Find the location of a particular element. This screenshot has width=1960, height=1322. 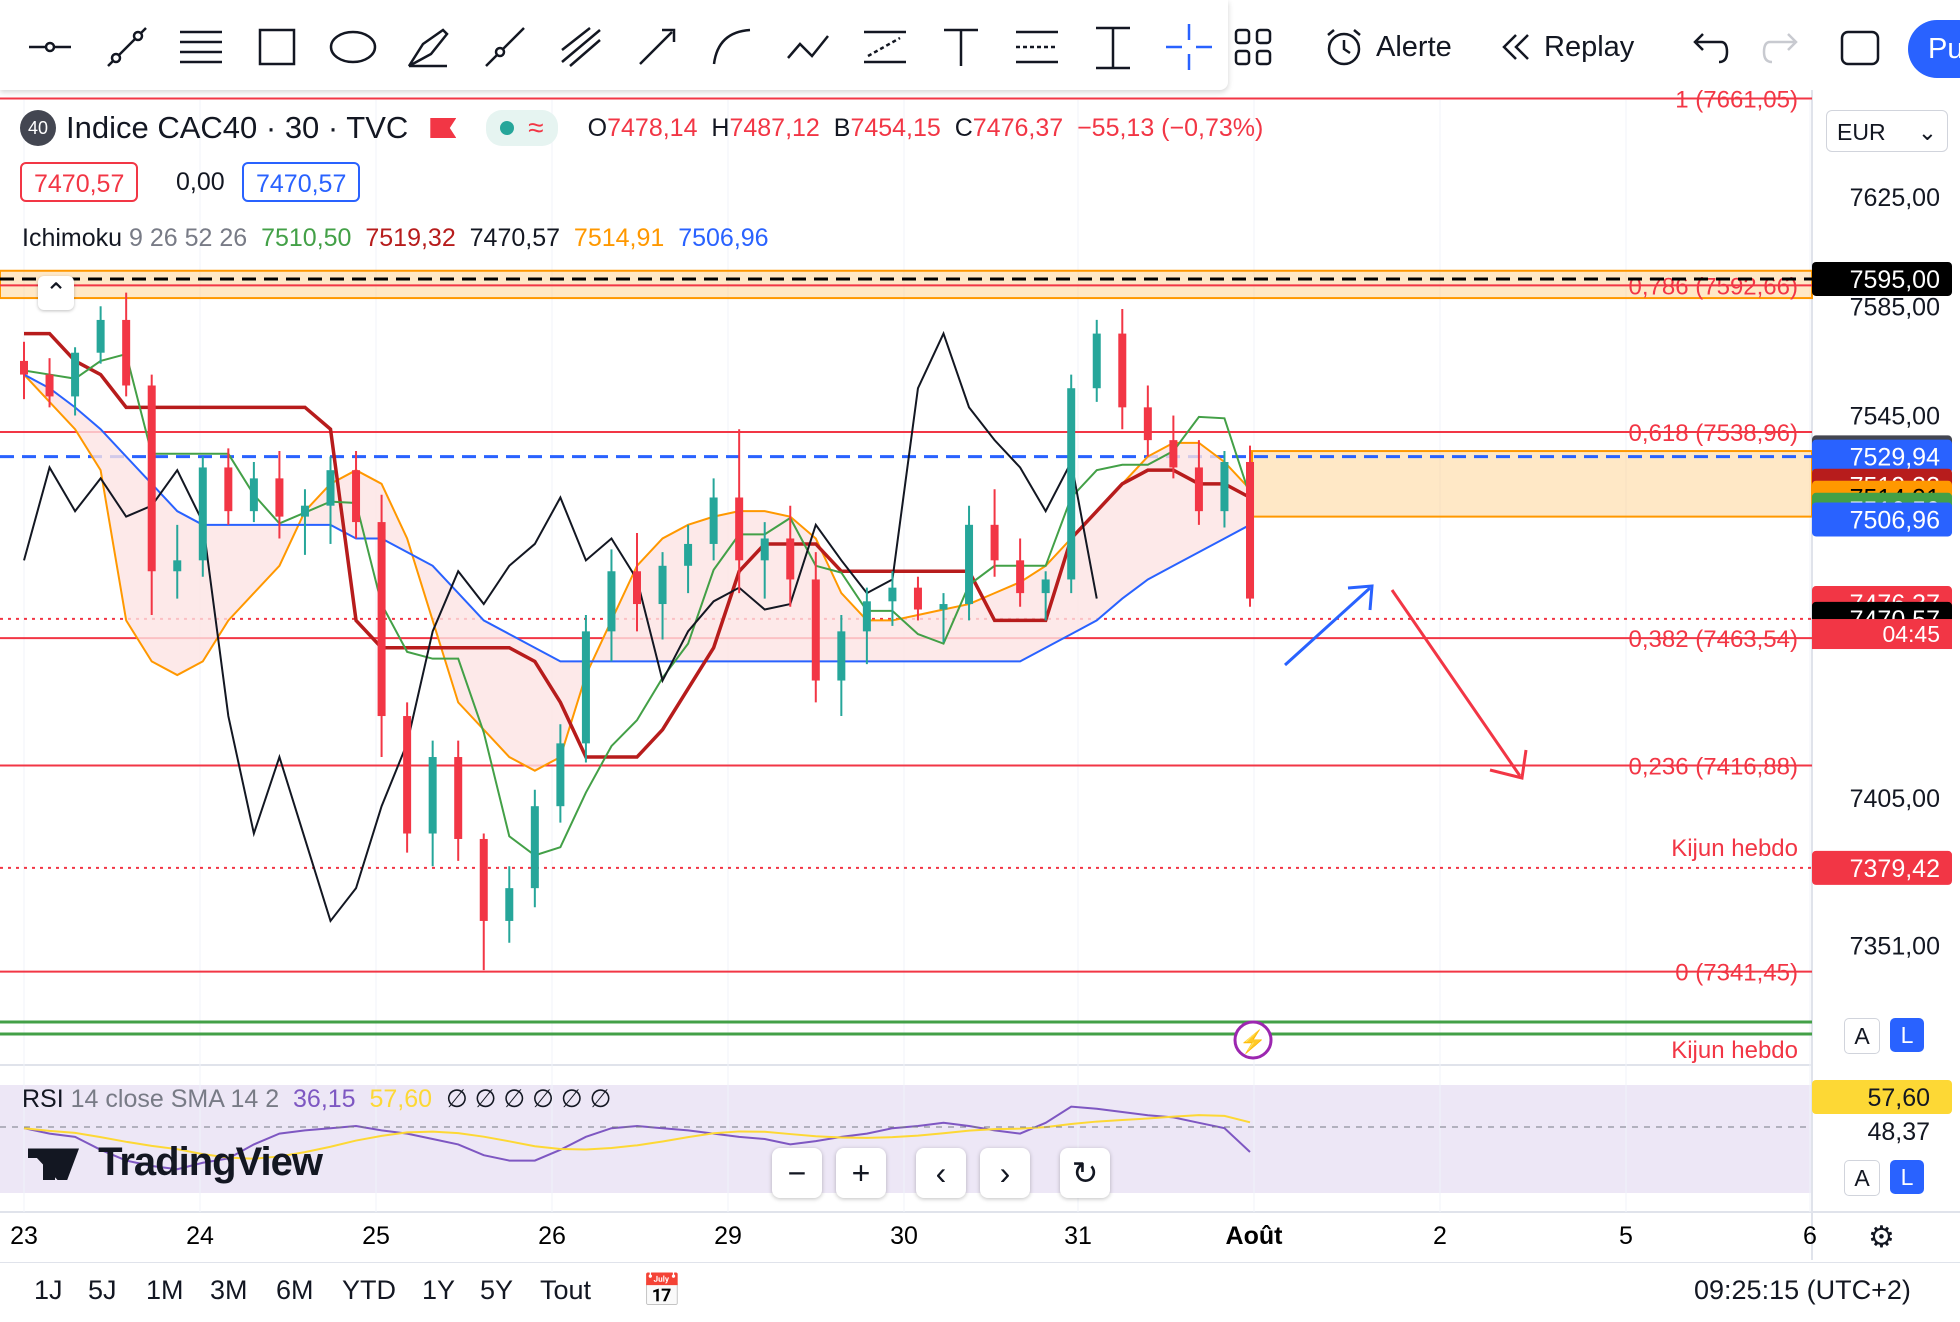

countdown-label: 04:45 is located at coordinates (1911, 634).